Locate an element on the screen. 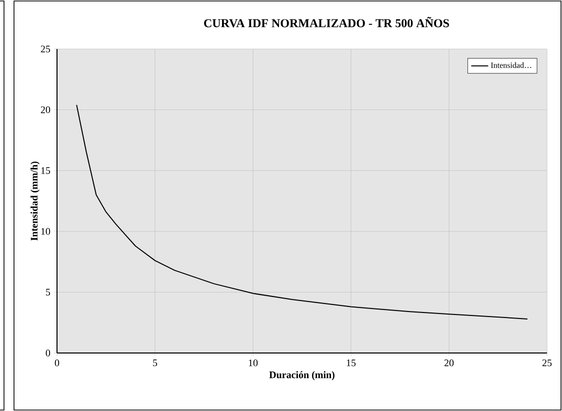 The image size is (562, 411). x-axis-title: Duración (min) is located at coordinates (301, 375).